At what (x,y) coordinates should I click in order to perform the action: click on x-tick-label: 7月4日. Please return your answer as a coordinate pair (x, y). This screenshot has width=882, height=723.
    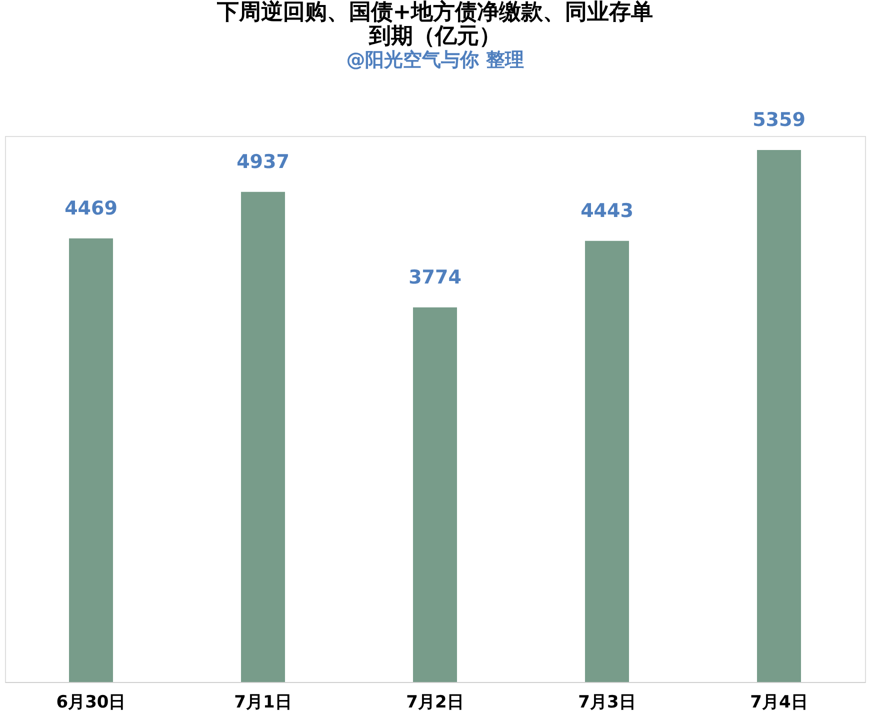
    Looking at the image, I should click on (779, 702).